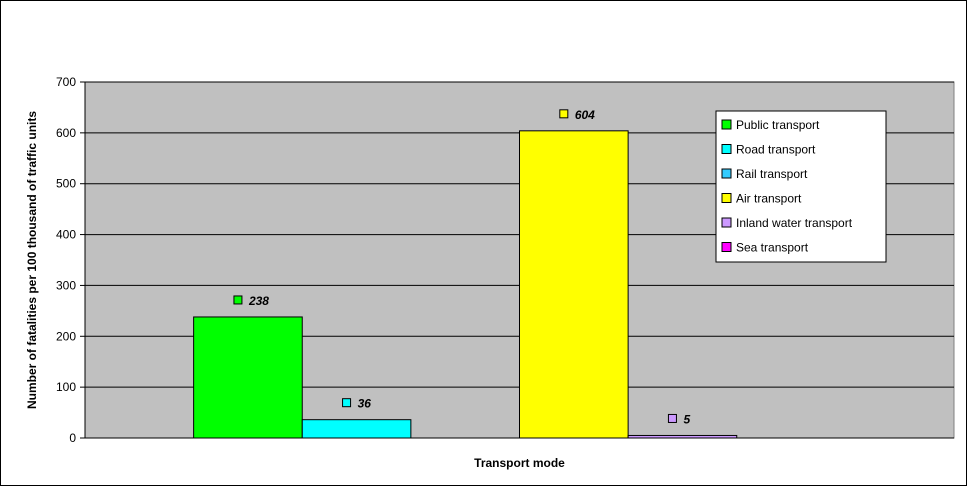 The width and height of the screenshot is (967, 486). Describe the element at coordinates (772, 174) in the screenshot. I see `legend-label: Rail transport` at that location.